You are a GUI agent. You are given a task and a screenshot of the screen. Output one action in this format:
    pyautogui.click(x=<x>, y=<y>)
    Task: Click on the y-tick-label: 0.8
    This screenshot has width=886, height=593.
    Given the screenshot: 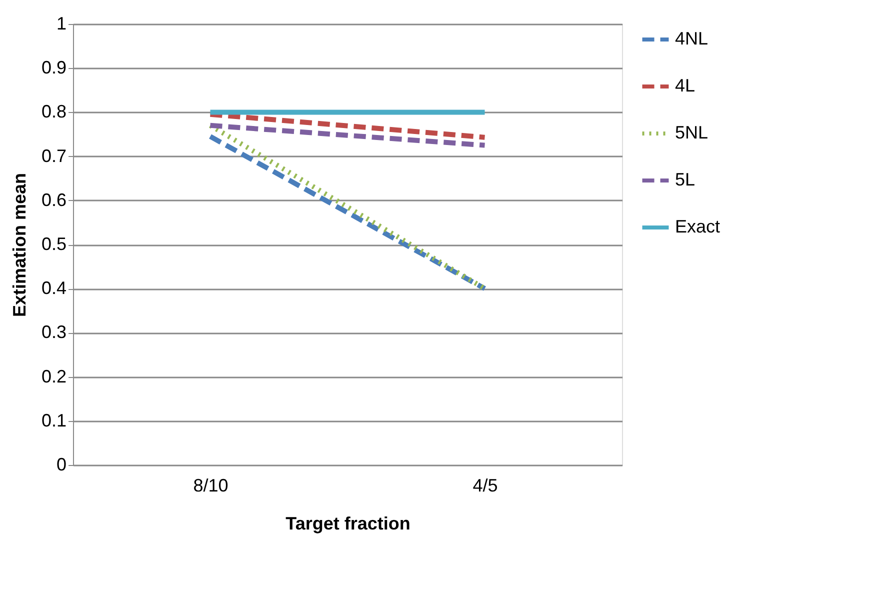 What is the action you would take?
    pyautogui.click(x=53, y=112)
    